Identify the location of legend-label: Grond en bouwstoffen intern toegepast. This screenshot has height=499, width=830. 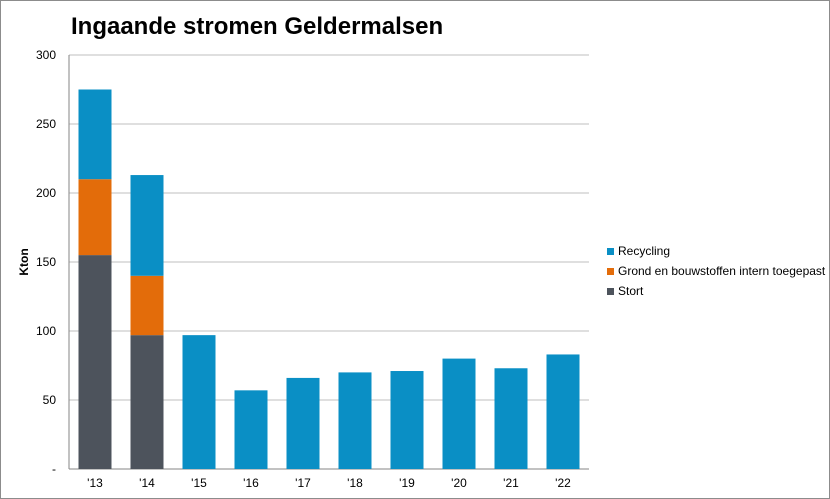
(722, 271).